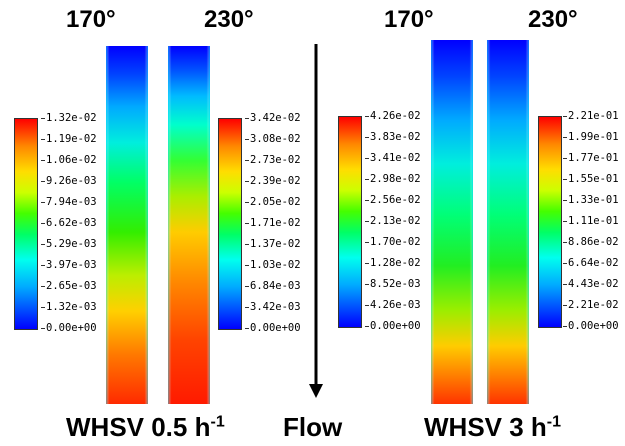  What do you see at coordinates (273, 244) in the screenshot?
I see `colorbar-2-tick: 1.37e-02` at bounding box center [273, 244].